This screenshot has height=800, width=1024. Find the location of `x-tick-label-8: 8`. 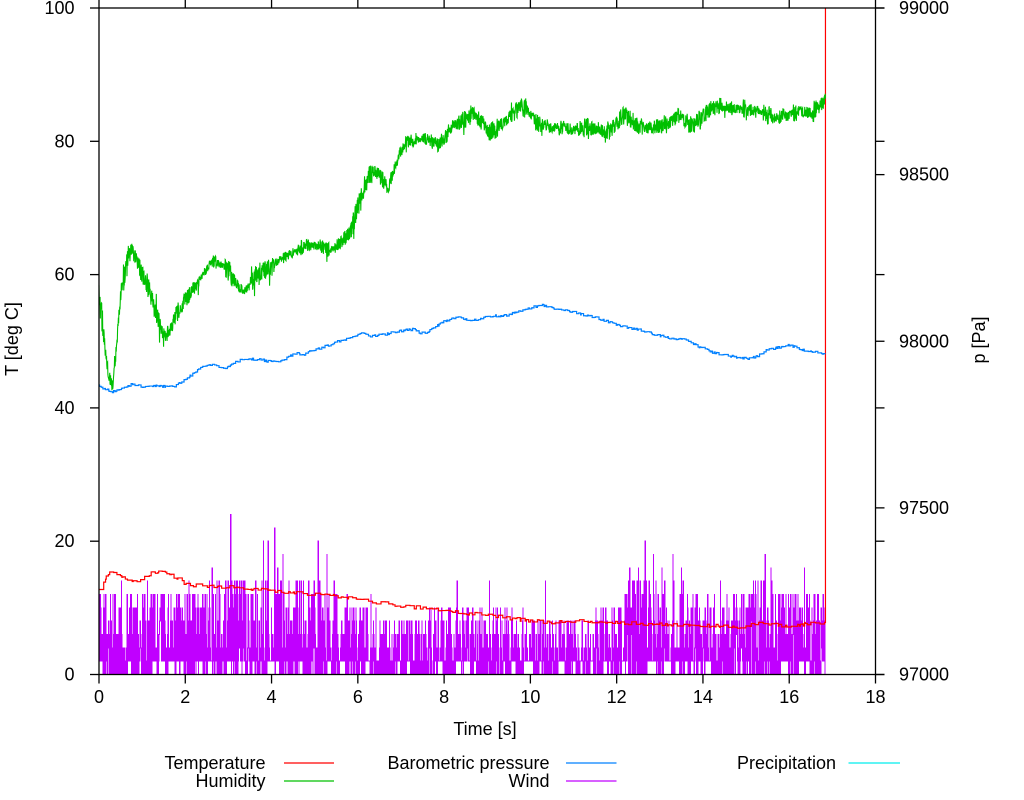

x-tick-label-8: 8 is located at coordinates (444, 697).